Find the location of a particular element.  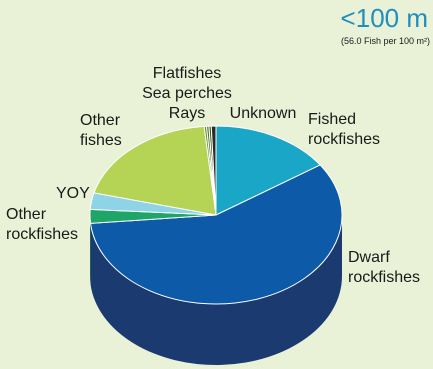

slice-label-sea-perches: Sea perches is located at coordinates (187, 93).